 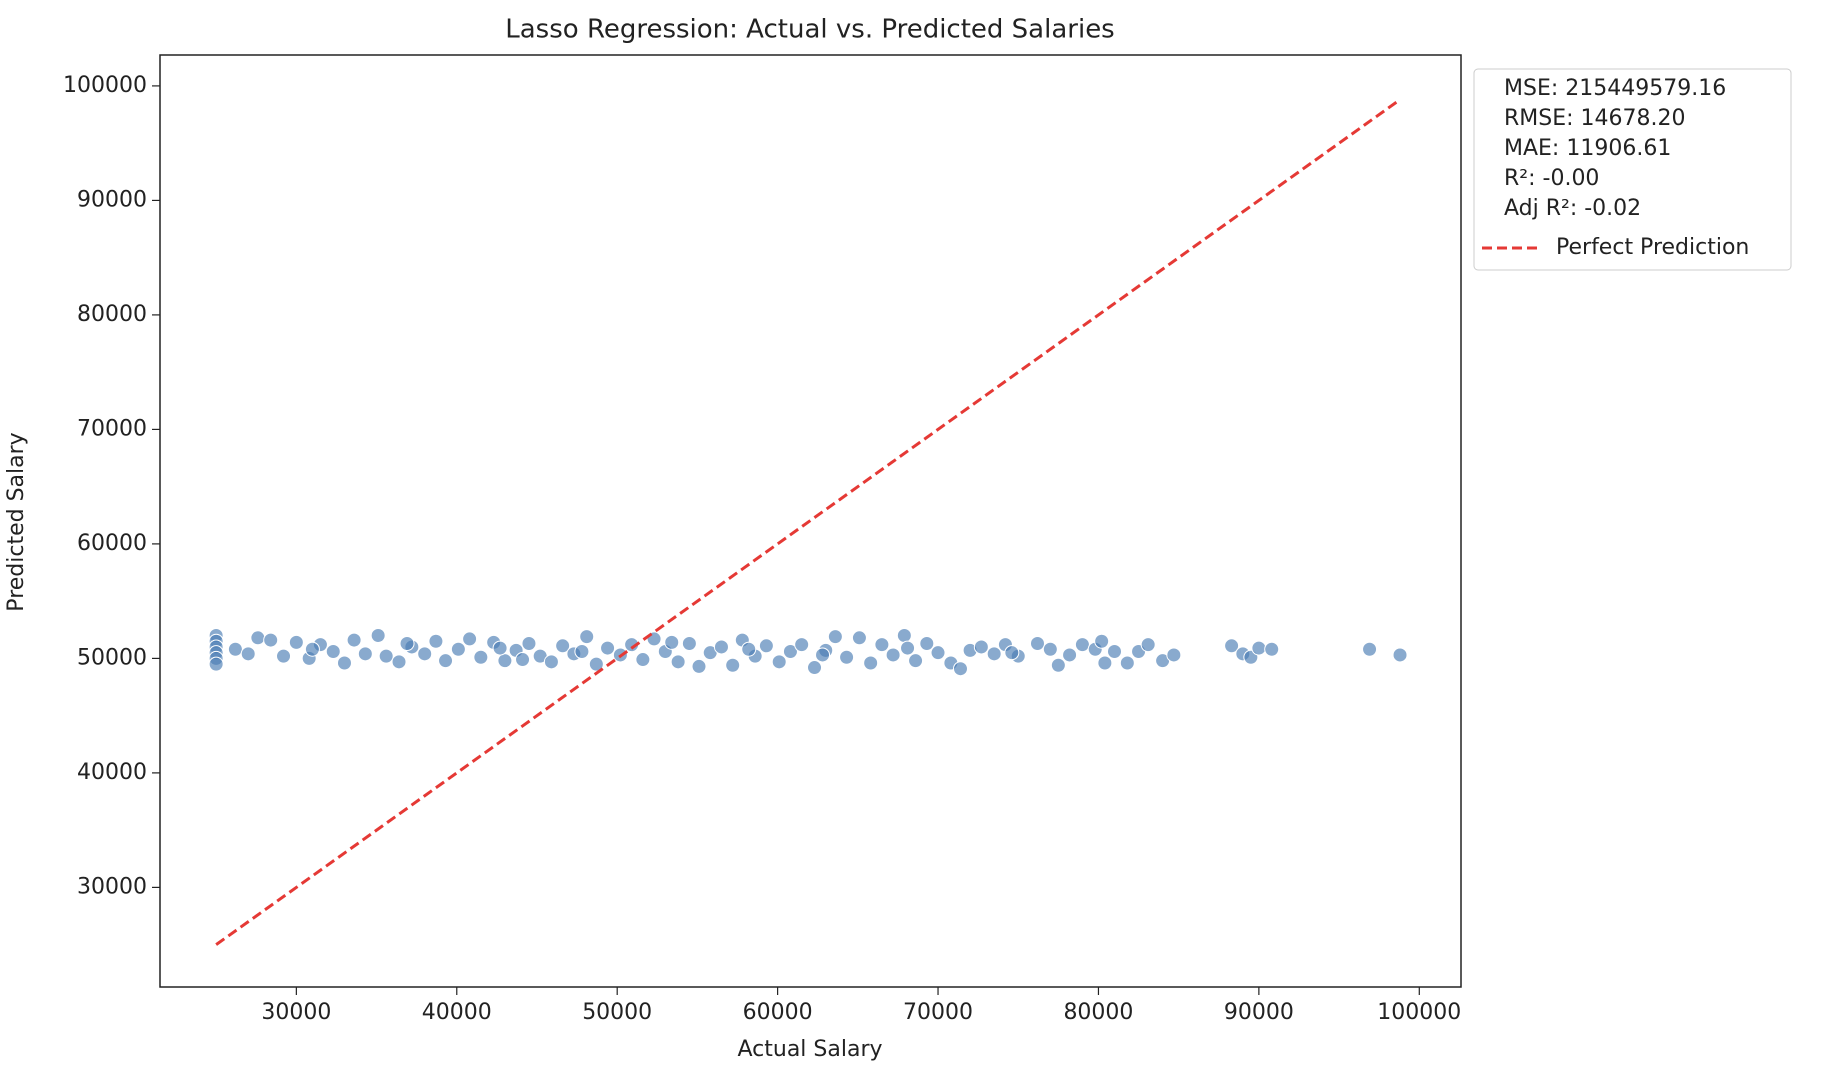 I want to click on legend-annotation: MSE: 215449579.16, so click(x=1615, y=88).